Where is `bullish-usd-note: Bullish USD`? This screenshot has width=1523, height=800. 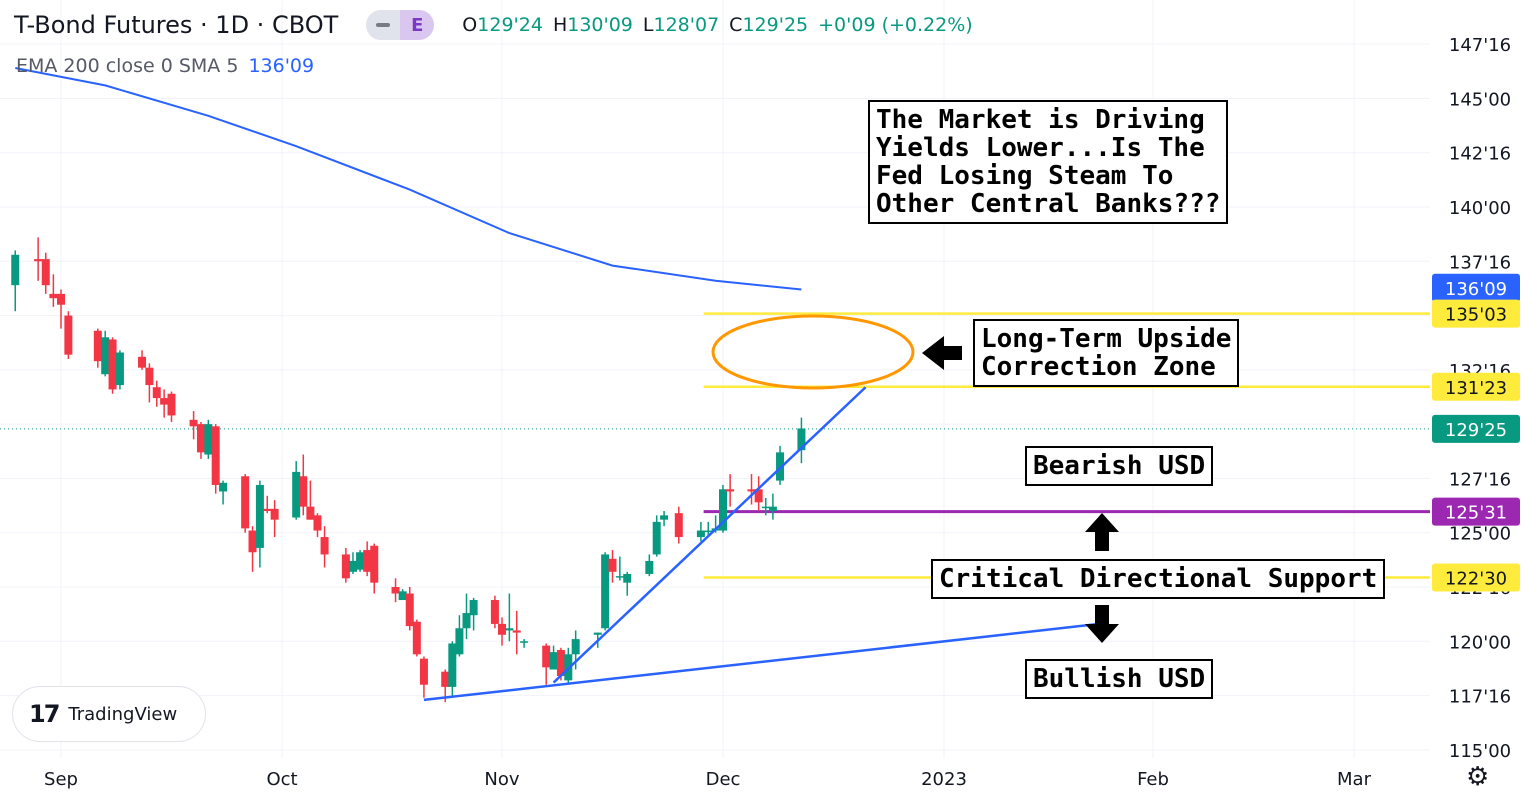
bullish-usd-note: Bullish USD is located at coordinates (1119, 679).